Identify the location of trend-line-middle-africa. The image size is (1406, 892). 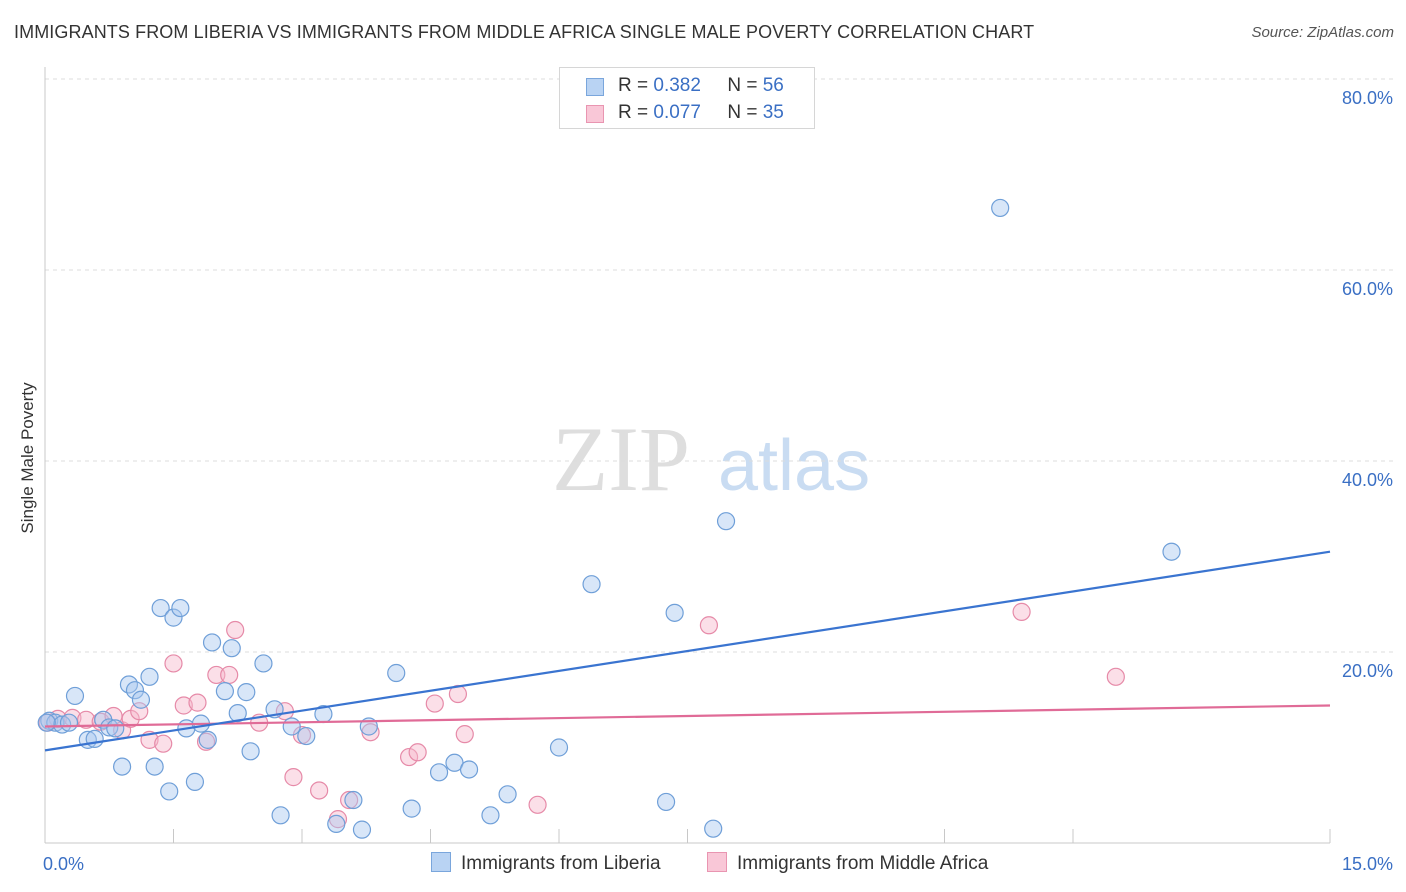
(687, 716).